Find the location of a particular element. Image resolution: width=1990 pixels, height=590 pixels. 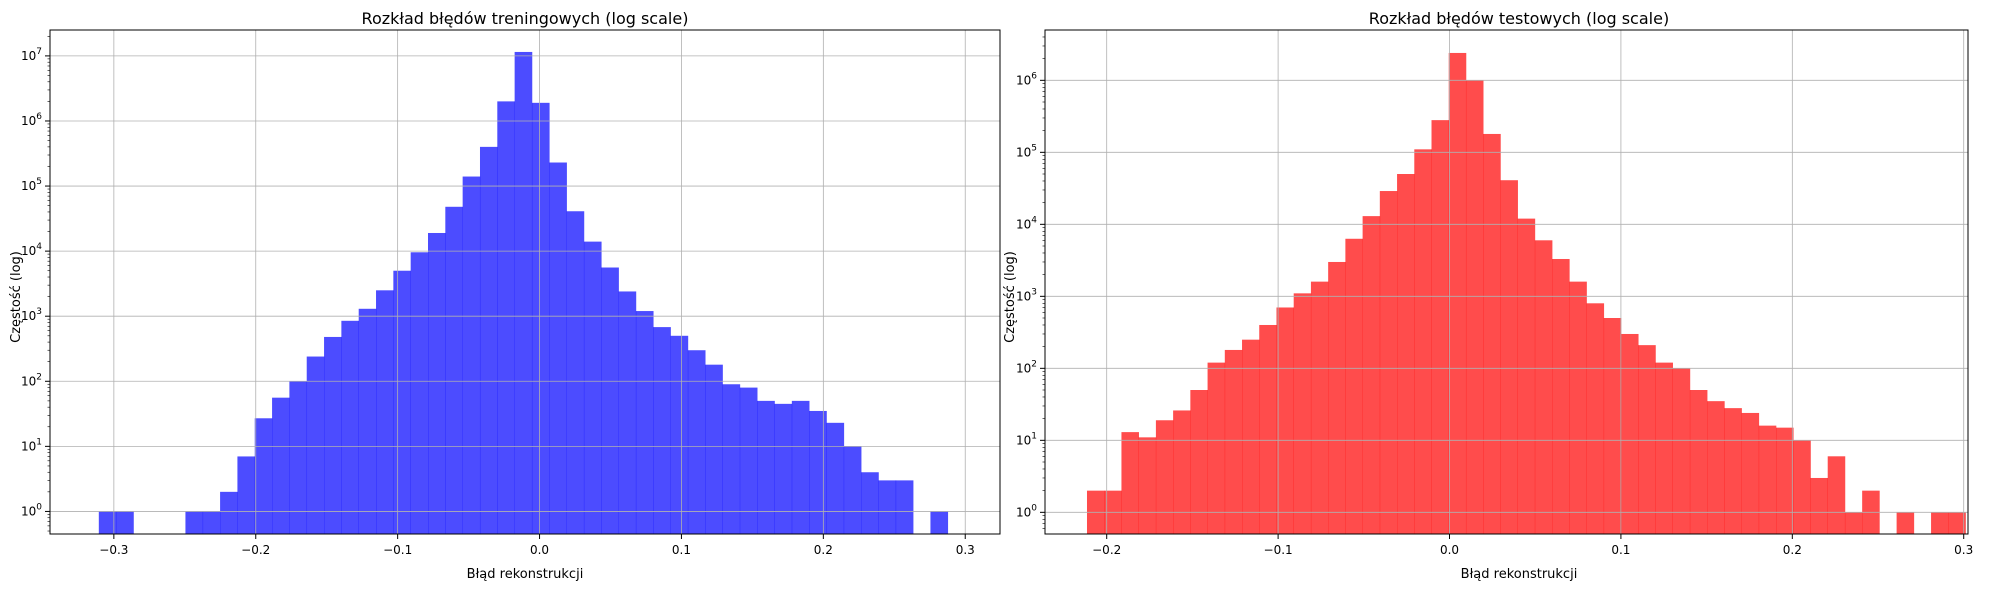

y-axis-label-test: Częstość (log) is located at coordinates (1010, 297).